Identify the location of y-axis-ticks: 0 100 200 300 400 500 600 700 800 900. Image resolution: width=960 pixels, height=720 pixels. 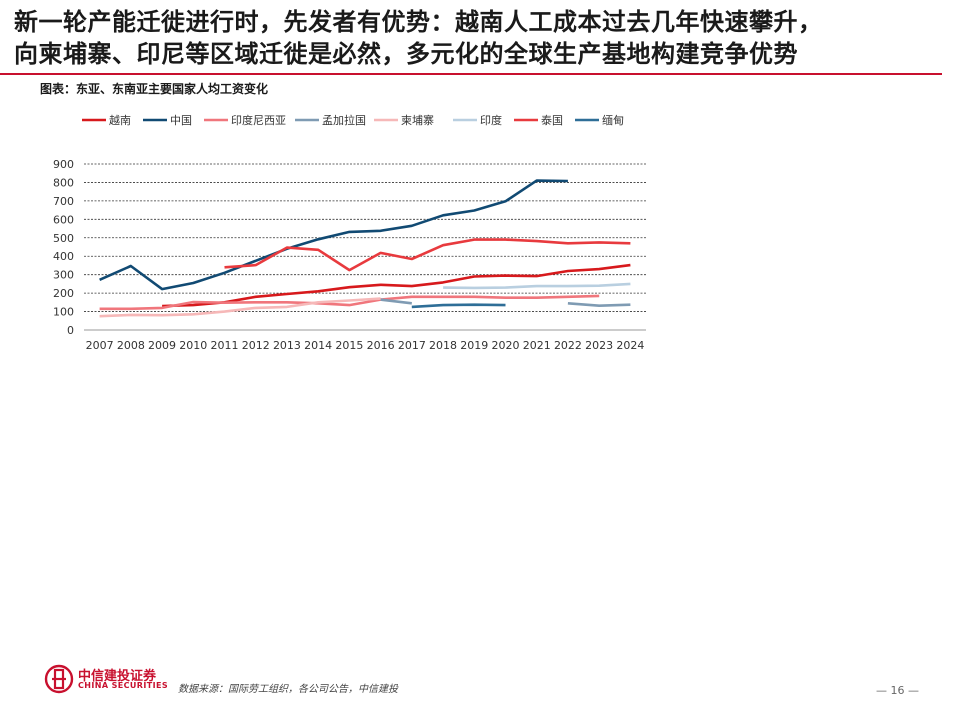
(63, 247).